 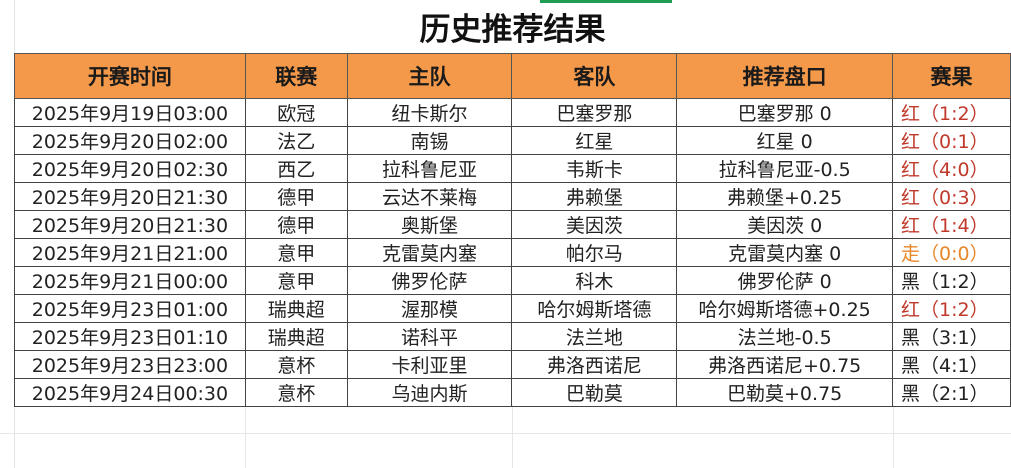 I want to click on cell-result: 走（0:0）, so click(x=951, y=252).